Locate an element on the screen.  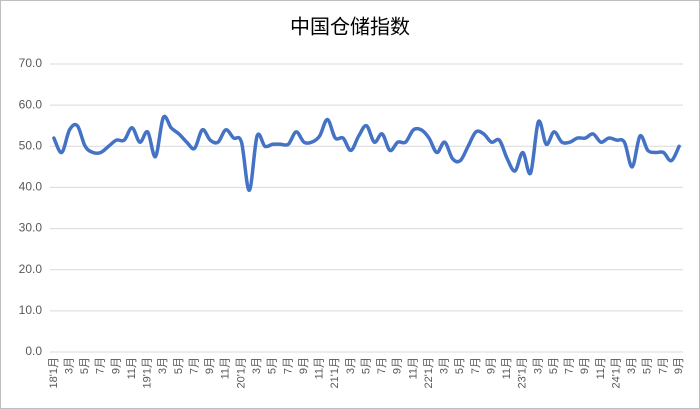
y-tick-label: 40.0 is located at coordinates (31, 187).